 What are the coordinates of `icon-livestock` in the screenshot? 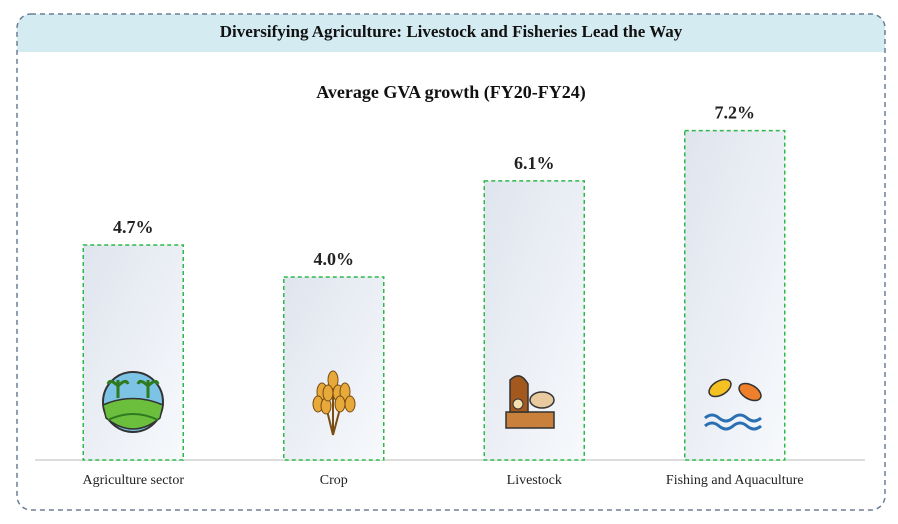 It's located at (530, 402).